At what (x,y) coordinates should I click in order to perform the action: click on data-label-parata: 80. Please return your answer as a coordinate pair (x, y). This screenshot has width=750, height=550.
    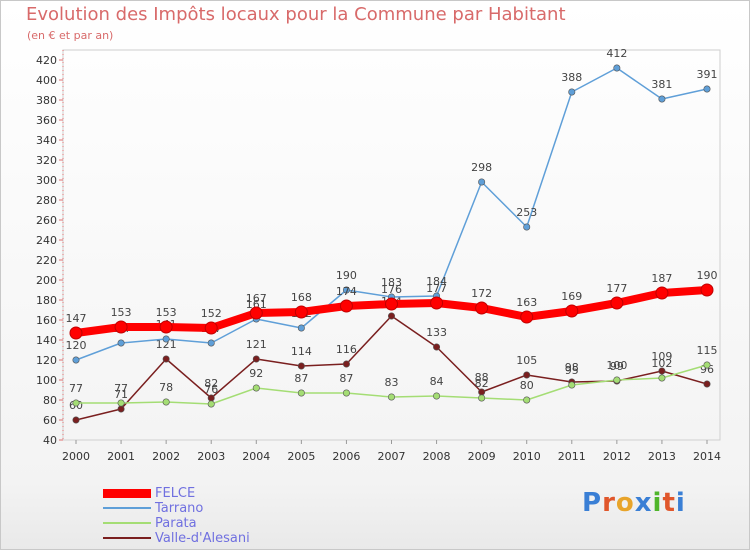
    Looking at the image, I should click on (527, 385).